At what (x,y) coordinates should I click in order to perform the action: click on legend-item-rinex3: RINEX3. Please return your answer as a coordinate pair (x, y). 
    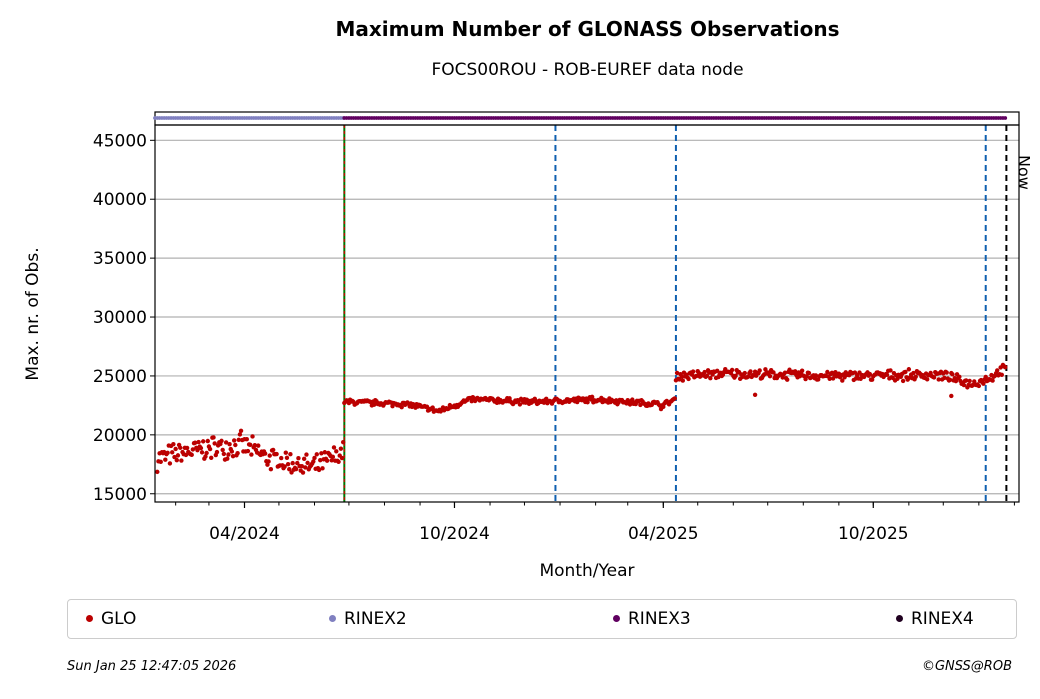
    Looking at the image, I should click on (652, 619).